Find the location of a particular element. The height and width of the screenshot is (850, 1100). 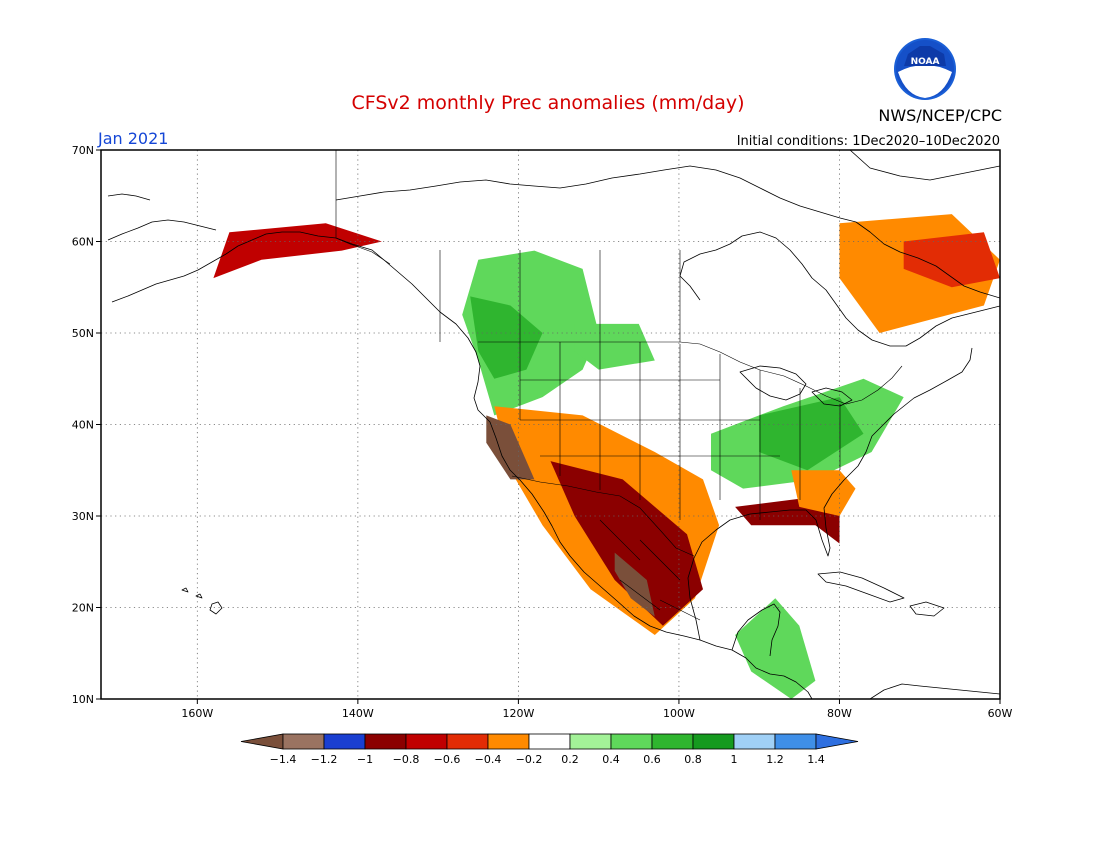

yucatan-coast is located at coordinates (756, 630).